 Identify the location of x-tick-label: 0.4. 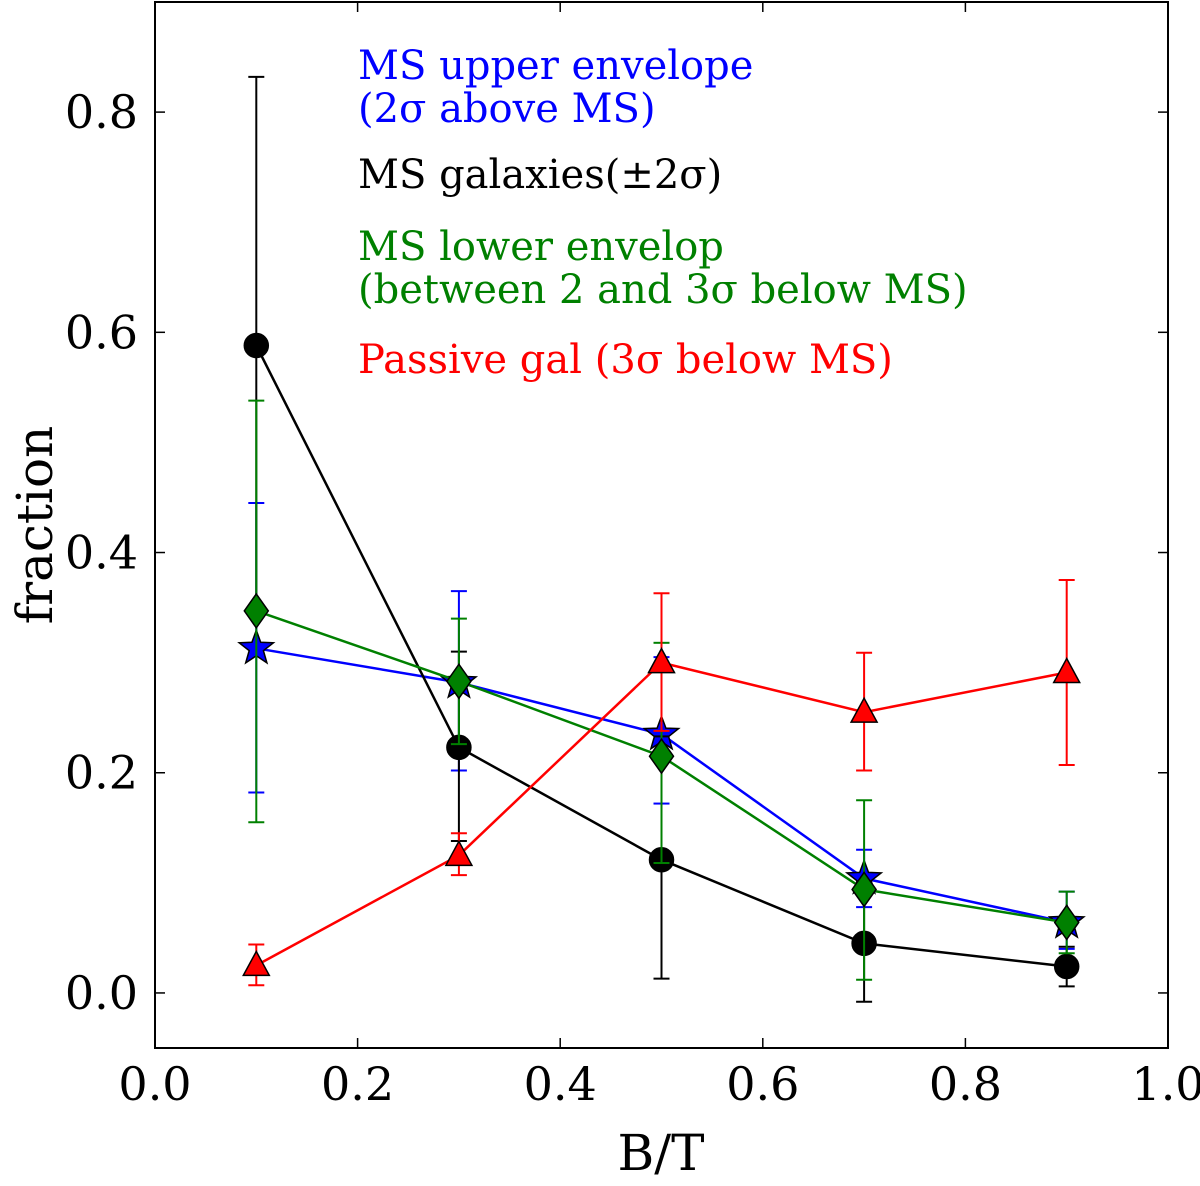
(560, 1084).